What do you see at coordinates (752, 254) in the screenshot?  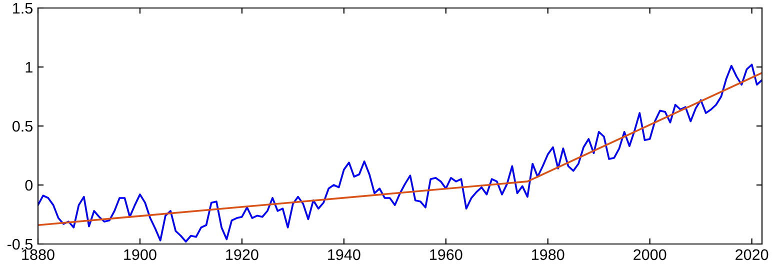 I see `x-tick-label: 2020` at bounding box center [752, 254].